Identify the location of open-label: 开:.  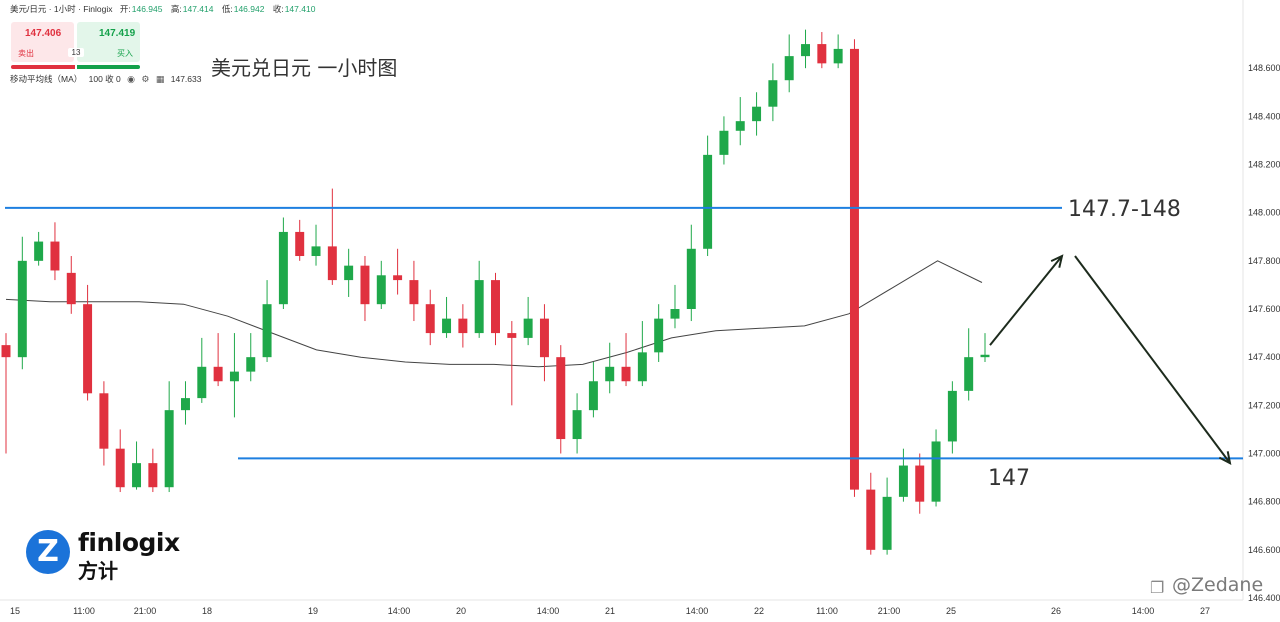
(125, 9).